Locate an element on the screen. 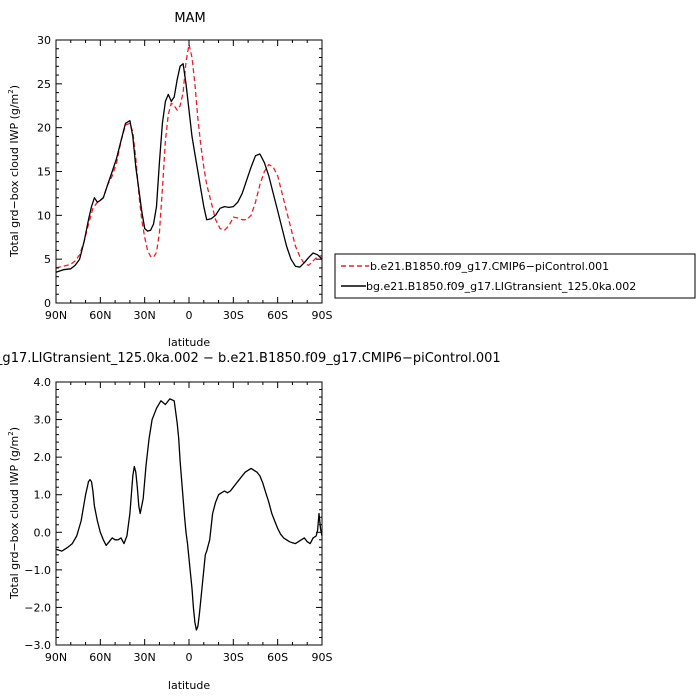 The width and height of the screenshot is (700, 700). bottom-panel-frame is located at coordinates (189, 513).